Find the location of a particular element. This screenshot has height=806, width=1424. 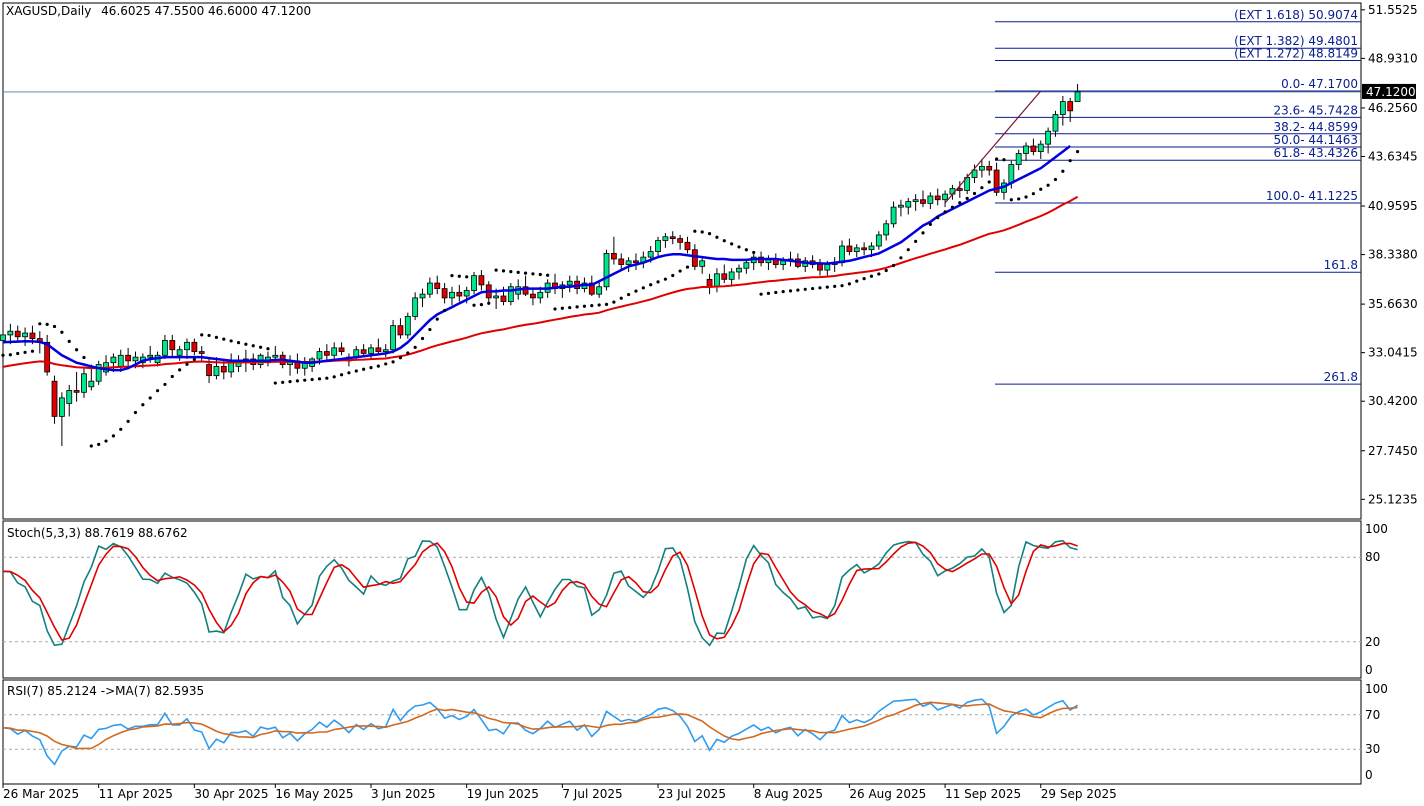

date-axis-label: 30 Apr 2025 is located at coordinates (231, 794).